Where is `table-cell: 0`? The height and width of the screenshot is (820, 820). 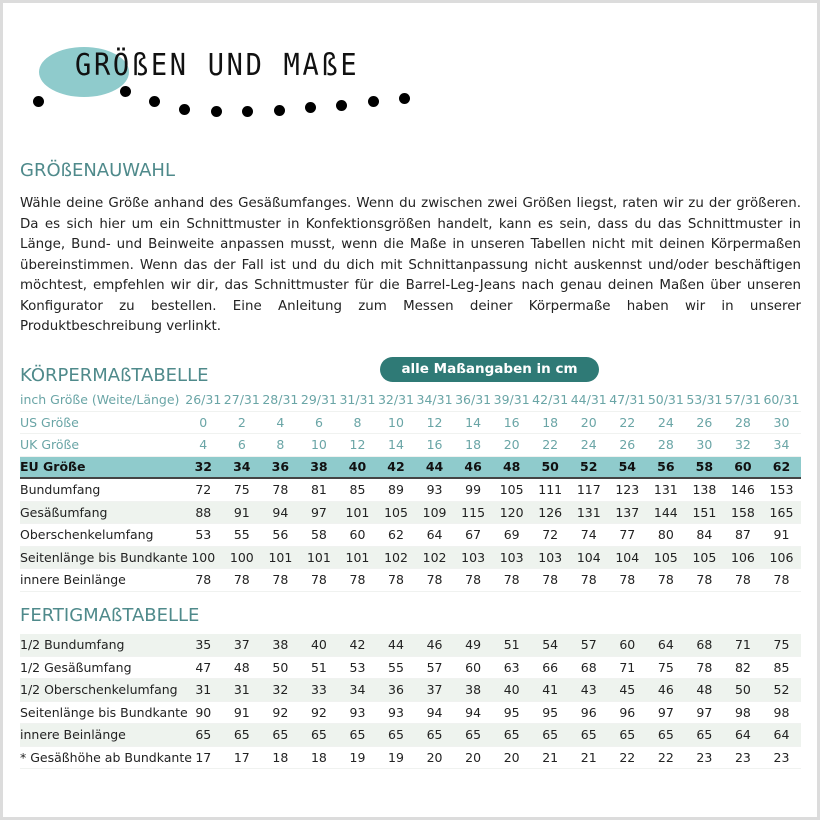
table-cell: 0 is located at coordinates (203, 422).